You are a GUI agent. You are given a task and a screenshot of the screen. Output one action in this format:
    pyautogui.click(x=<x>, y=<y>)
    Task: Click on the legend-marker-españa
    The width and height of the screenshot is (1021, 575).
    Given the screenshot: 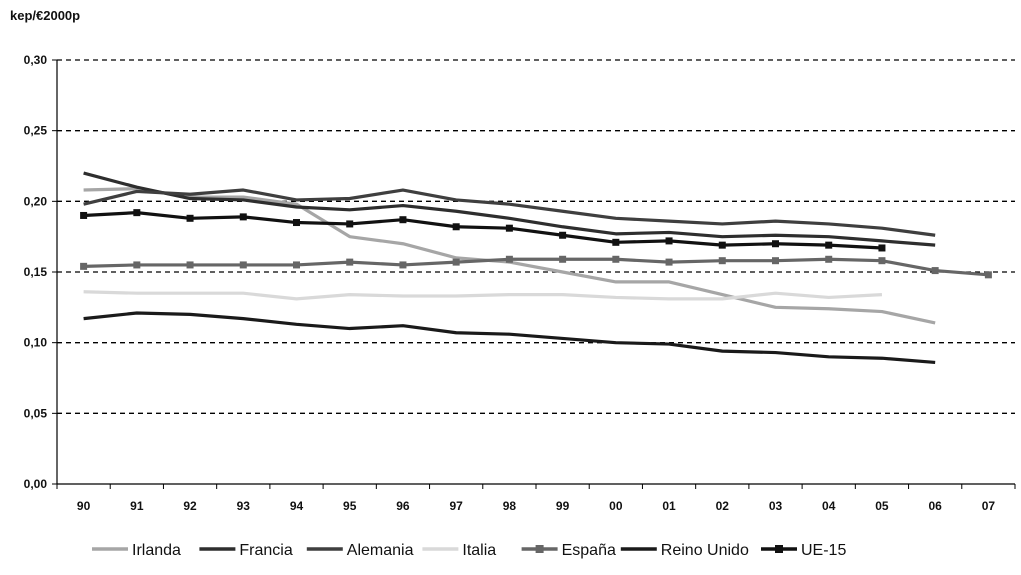 What is the action you would take?
    pyautogui.click(x=539, y=549)
    